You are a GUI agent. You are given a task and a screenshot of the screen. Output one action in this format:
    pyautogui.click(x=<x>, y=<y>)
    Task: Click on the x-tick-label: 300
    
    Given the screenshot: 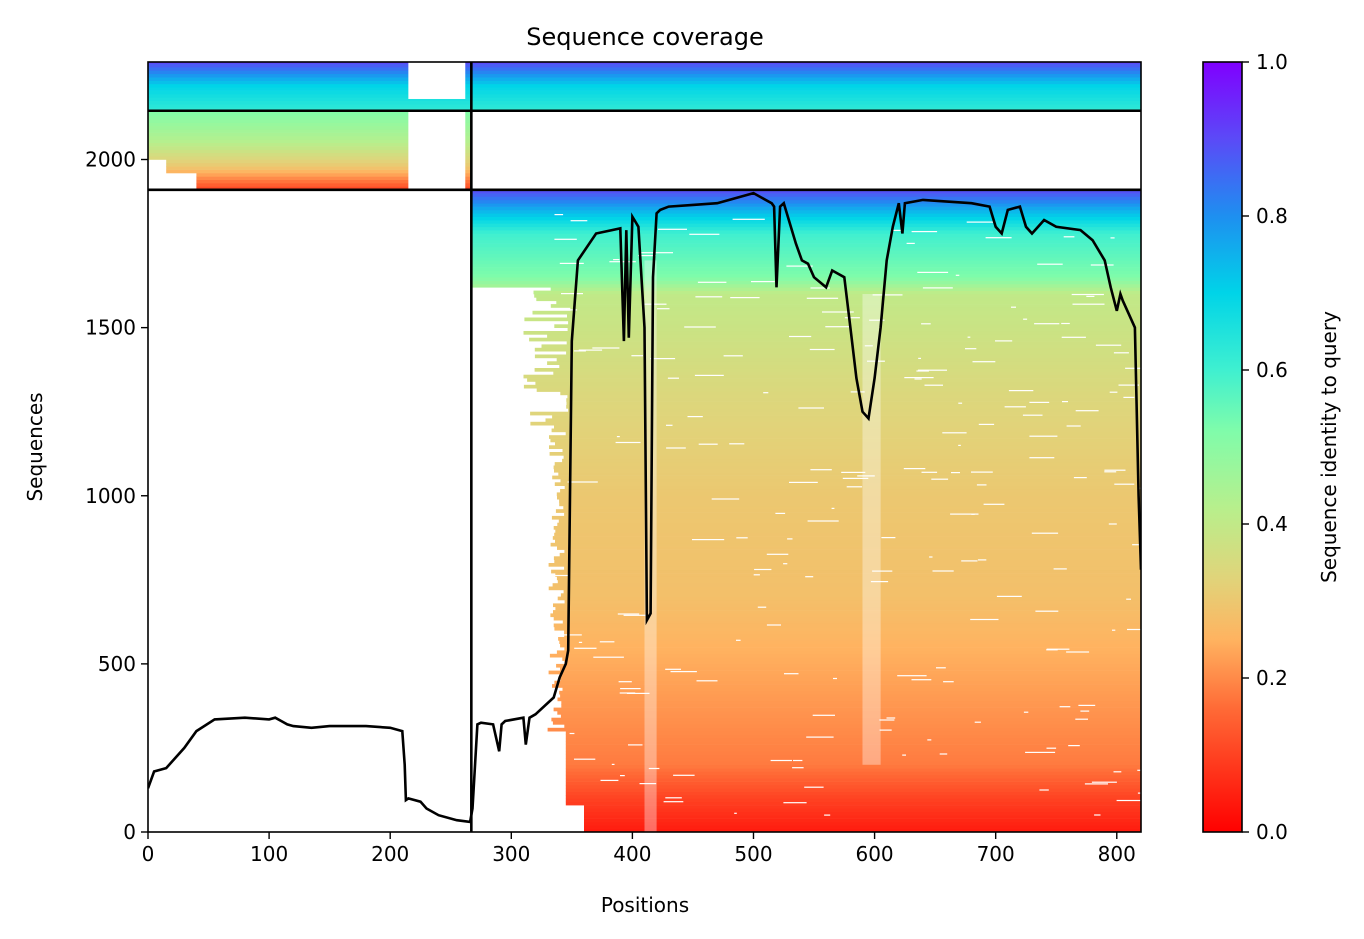 What is the action you would take?
    pyautogui.click(x=511, y=854)
    